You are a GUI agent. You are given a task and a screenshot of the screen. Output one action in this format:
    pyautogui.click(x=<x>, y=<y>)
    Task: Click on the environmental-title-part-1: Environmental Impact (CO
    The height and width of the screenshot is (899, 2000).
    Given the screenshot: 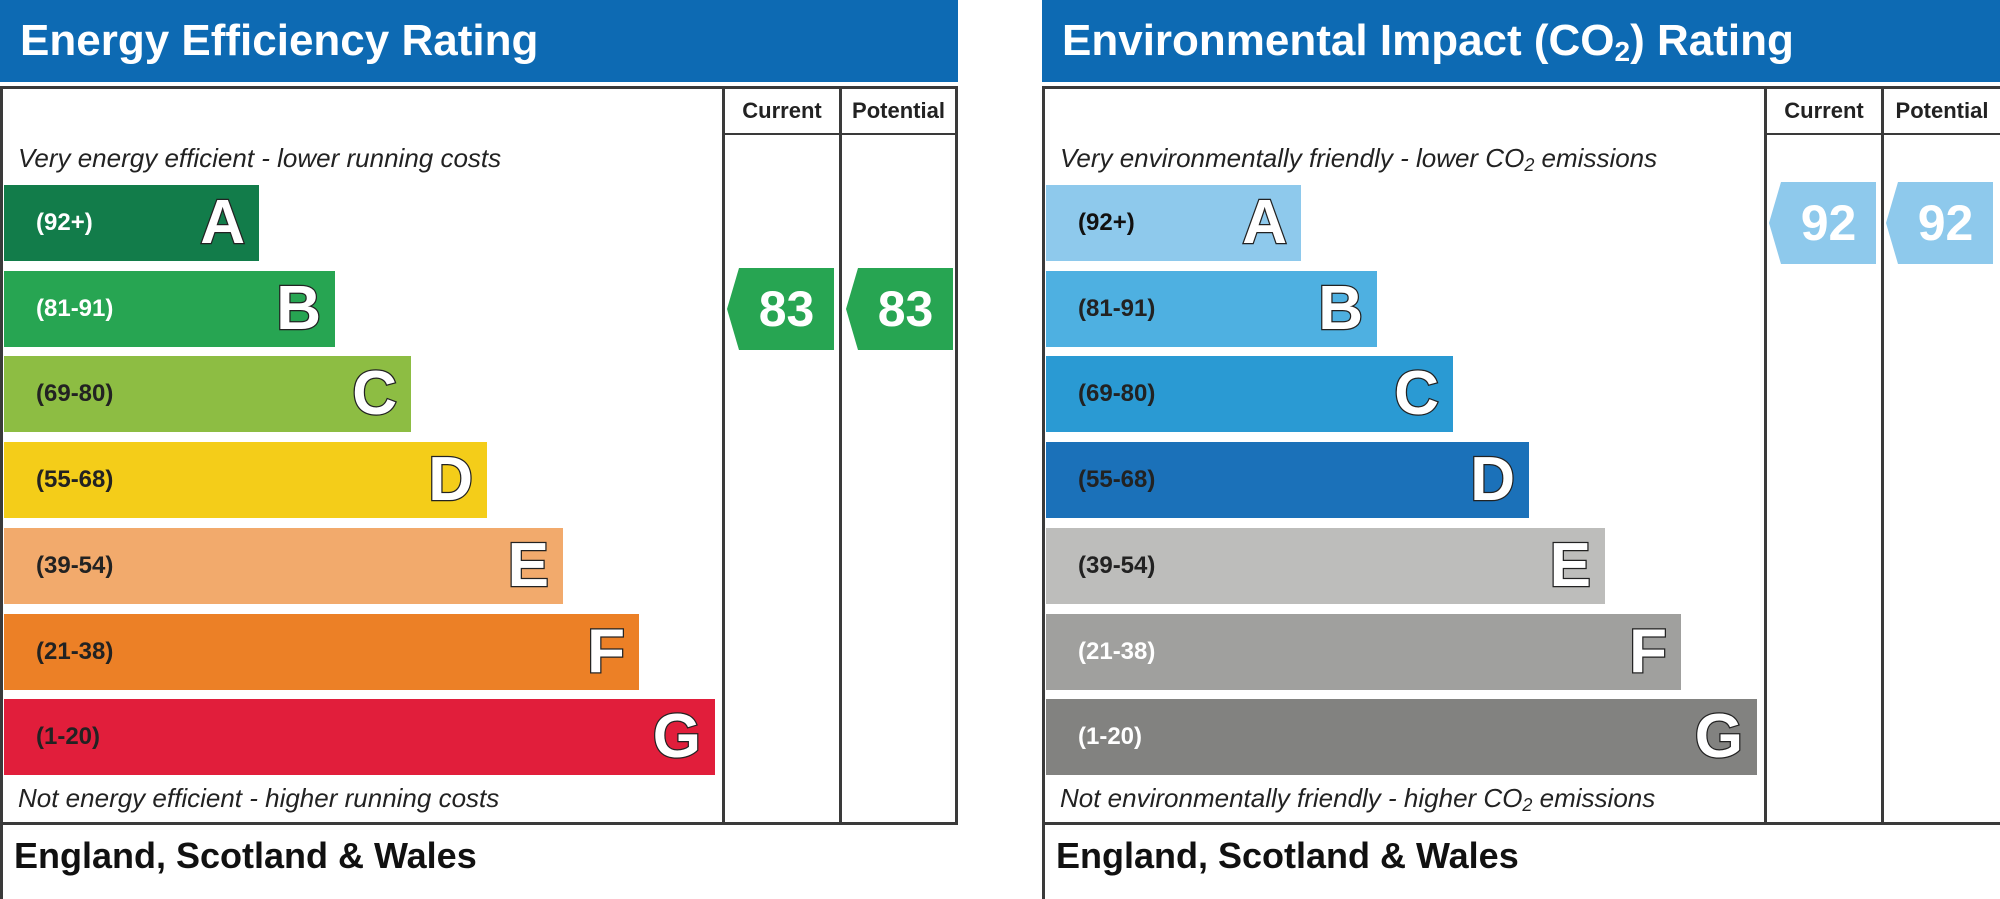 What is the action you would take?
    pyautogui.click(x=1338, y=40)
    